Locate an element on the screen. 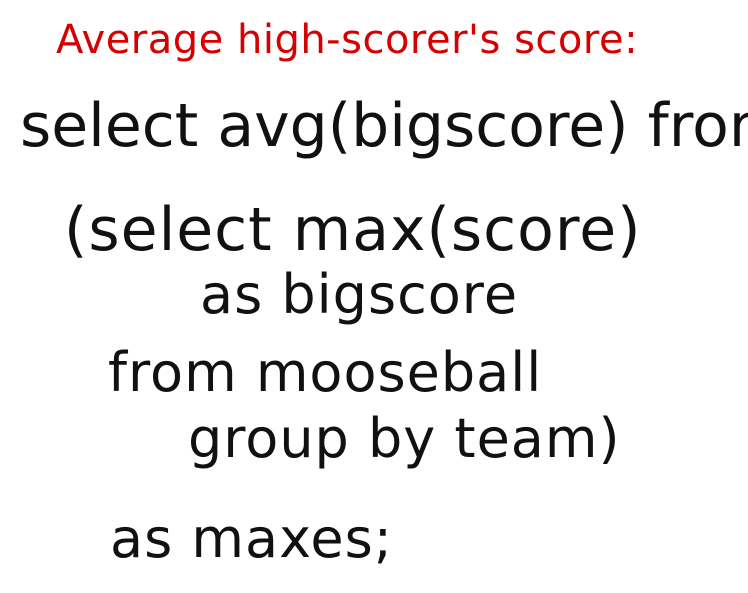 The height and width of the screenshot is (593, 748). sql-line-1: select avg(bigscore) from is located at coordinates (384, 126).